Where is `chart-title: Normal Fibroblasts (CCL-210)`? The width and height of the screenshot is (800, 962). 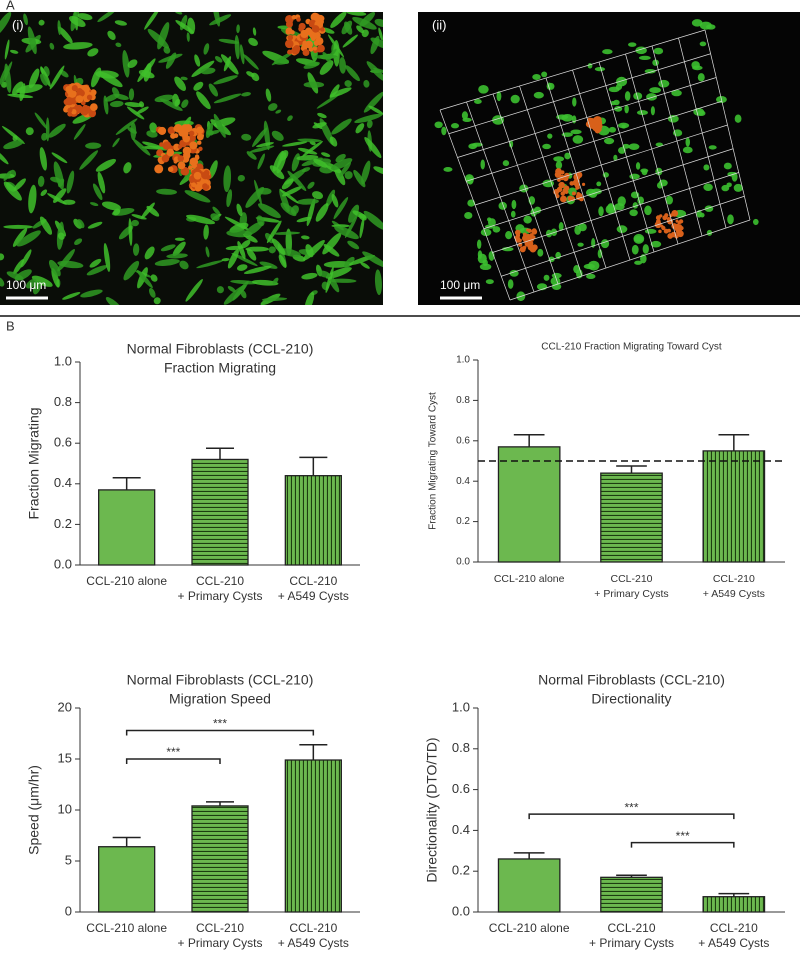
chart-title: Normal Fibroblasts (CCL-210) is located at coordinates (220, 349).